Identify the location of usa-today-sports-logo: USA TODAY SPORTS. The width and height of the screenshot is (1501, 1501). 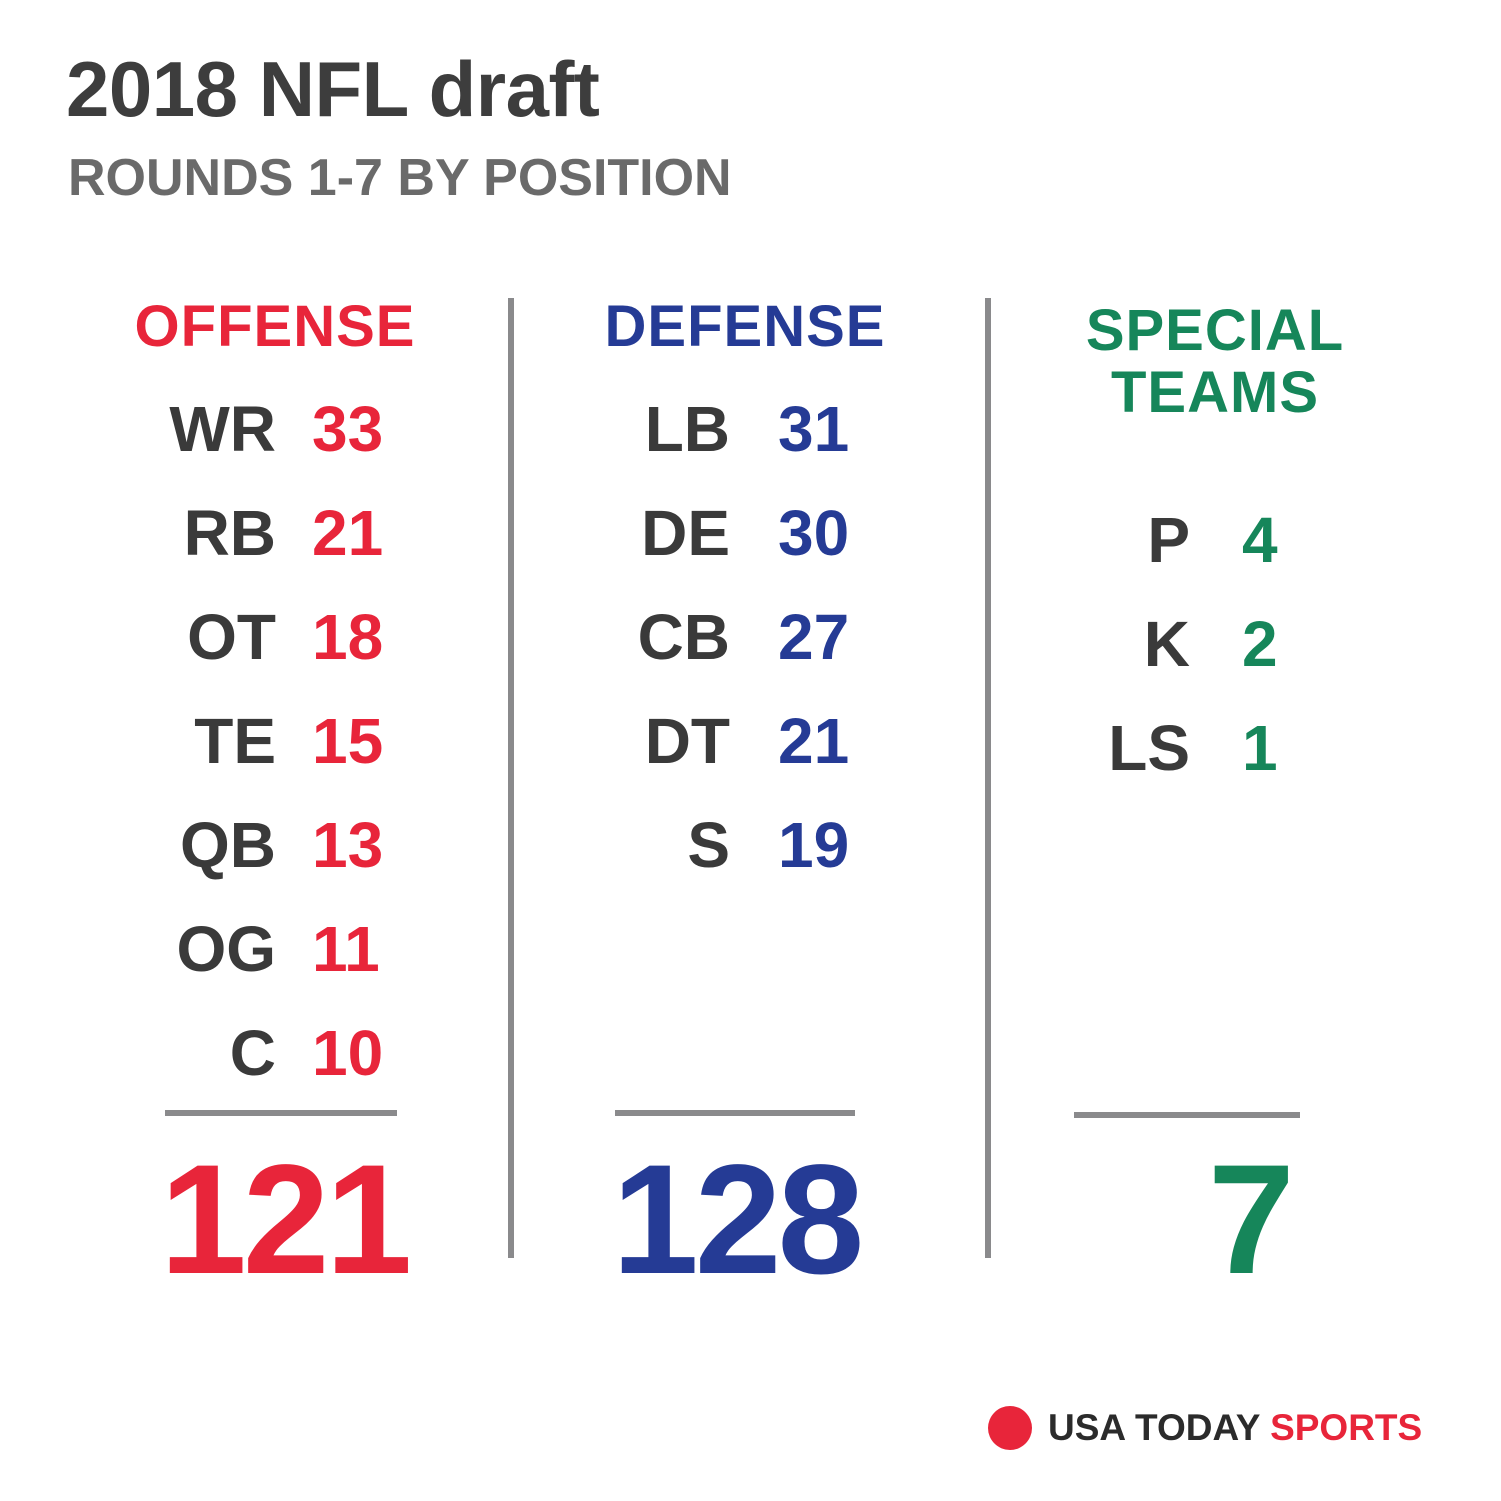
(1205, 1428).